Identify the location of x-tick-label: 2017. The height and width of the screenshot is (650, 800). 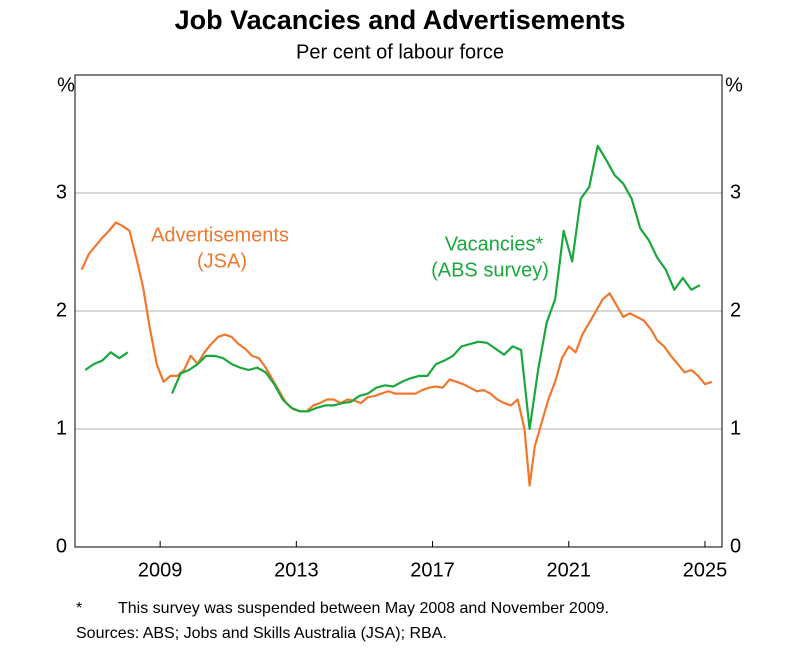
(432, 570).